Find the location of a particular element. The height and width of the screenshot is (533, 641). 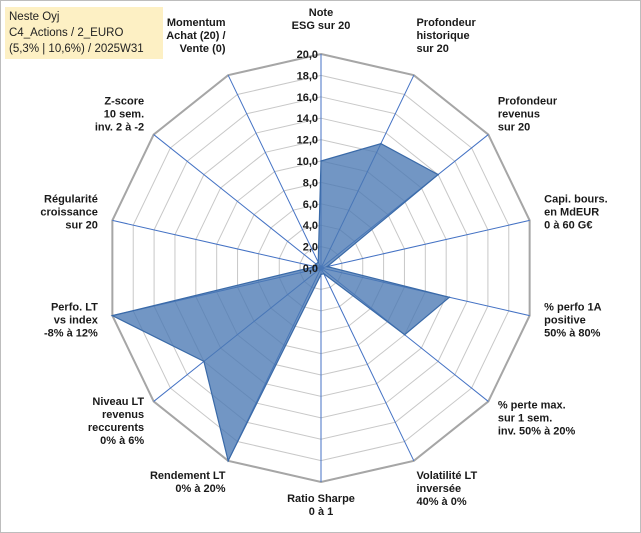

axis-label-line: croissance is located at coordinates (68, 212).